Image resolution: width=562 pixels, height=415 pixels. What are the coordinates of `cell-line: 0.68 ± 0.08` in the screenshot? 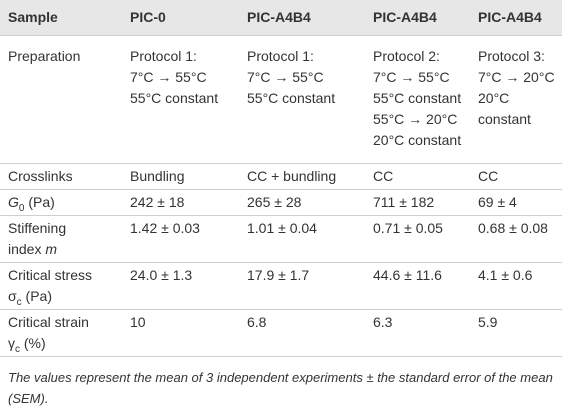 It's located at (513, 228).